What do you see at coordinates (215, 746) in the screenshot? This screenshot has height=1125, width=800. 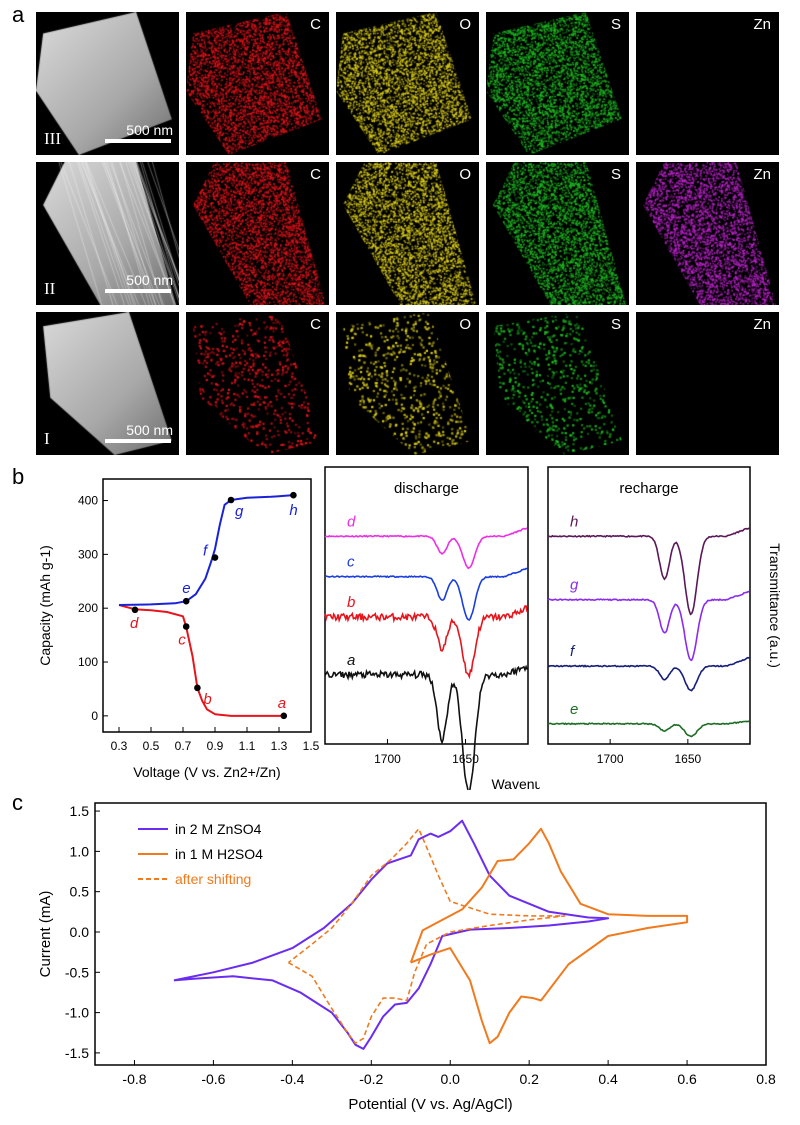 I see `x-tick-label: 0.9` at bounding box center [215, 746].